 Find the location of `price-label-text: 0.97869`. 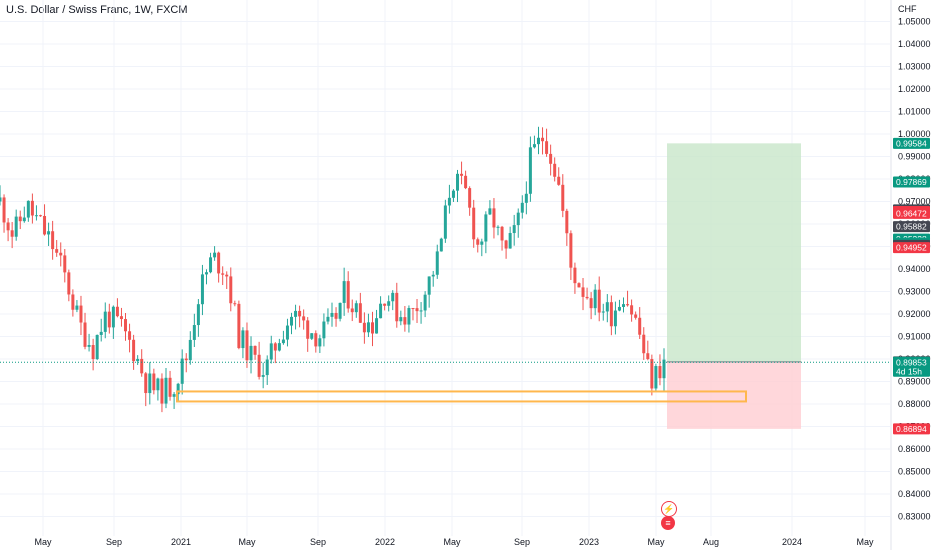

price-label-text: 0.97869 is located at coordinates (911, 182).